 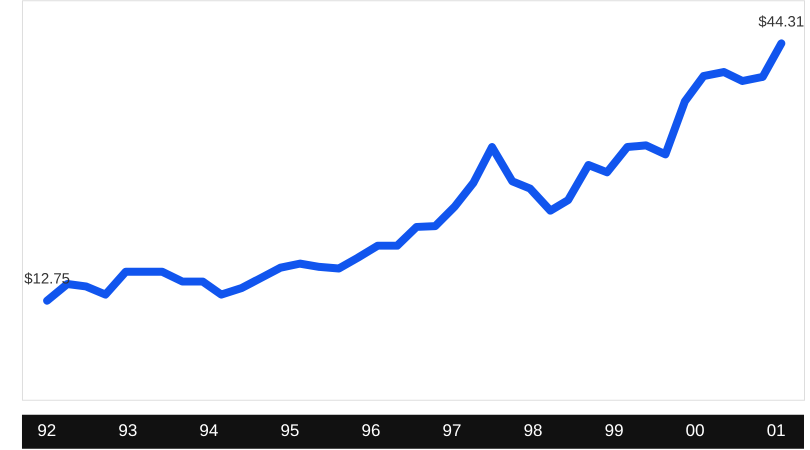 What do you see at coordinates (208, 430) in the screenshot?
I see `x-tick-label: 94` at bounding box center [208, 430].